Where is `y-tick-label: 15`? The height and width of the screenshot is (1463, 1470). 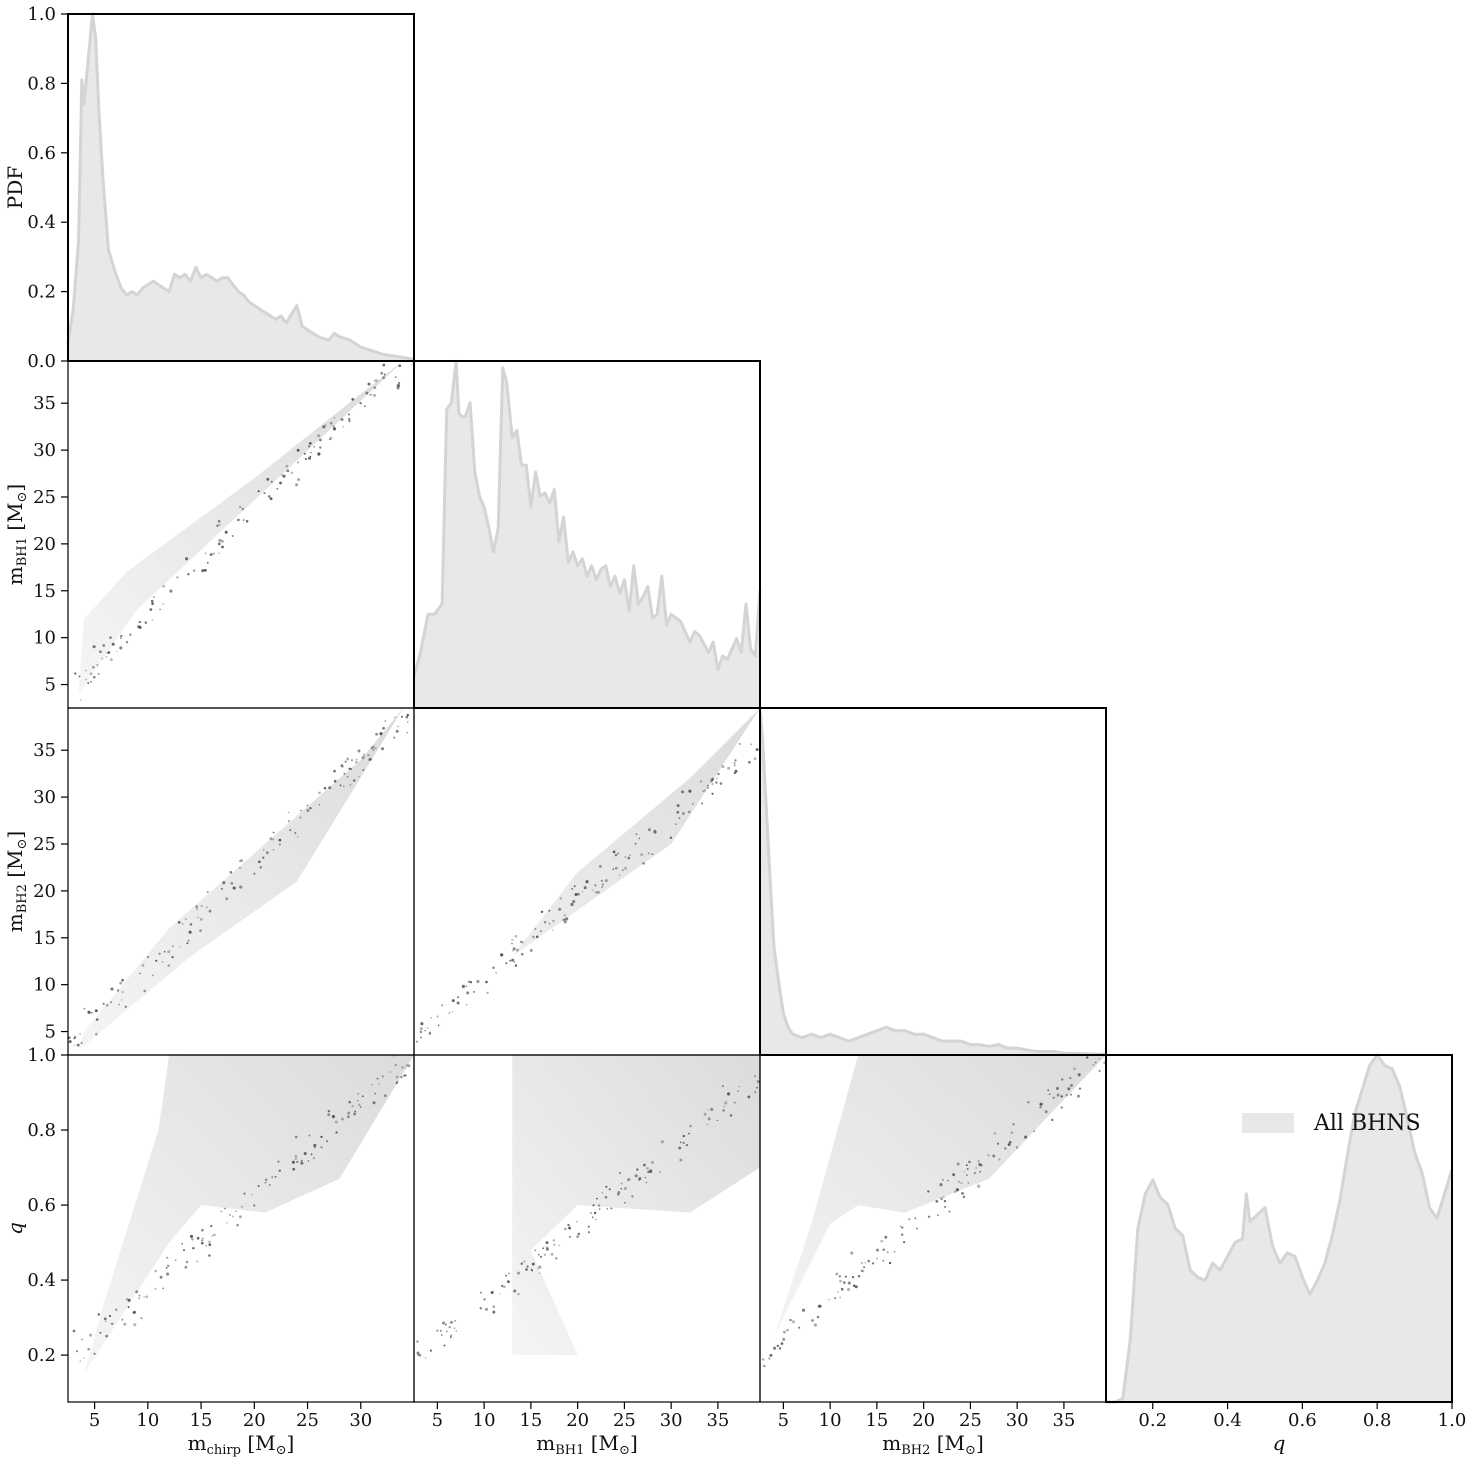 y-tick-label: 15 is located at coordinates (44, 938).